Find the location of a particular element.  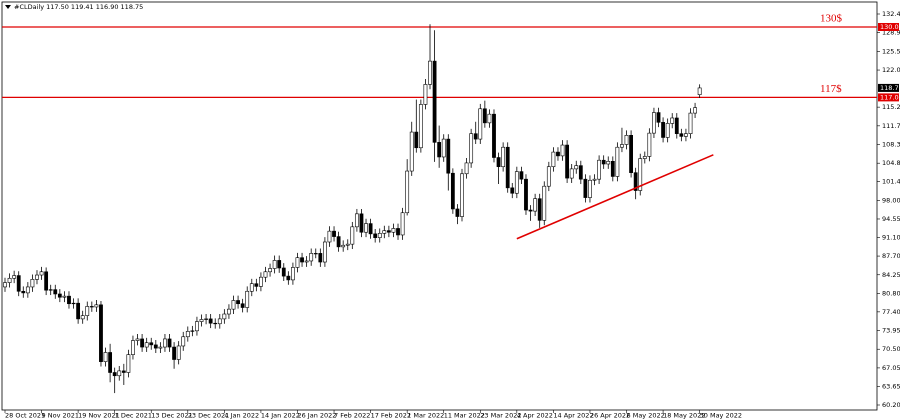

x-tick-label: 18 May 2022 is located at coordinates (684, 416).